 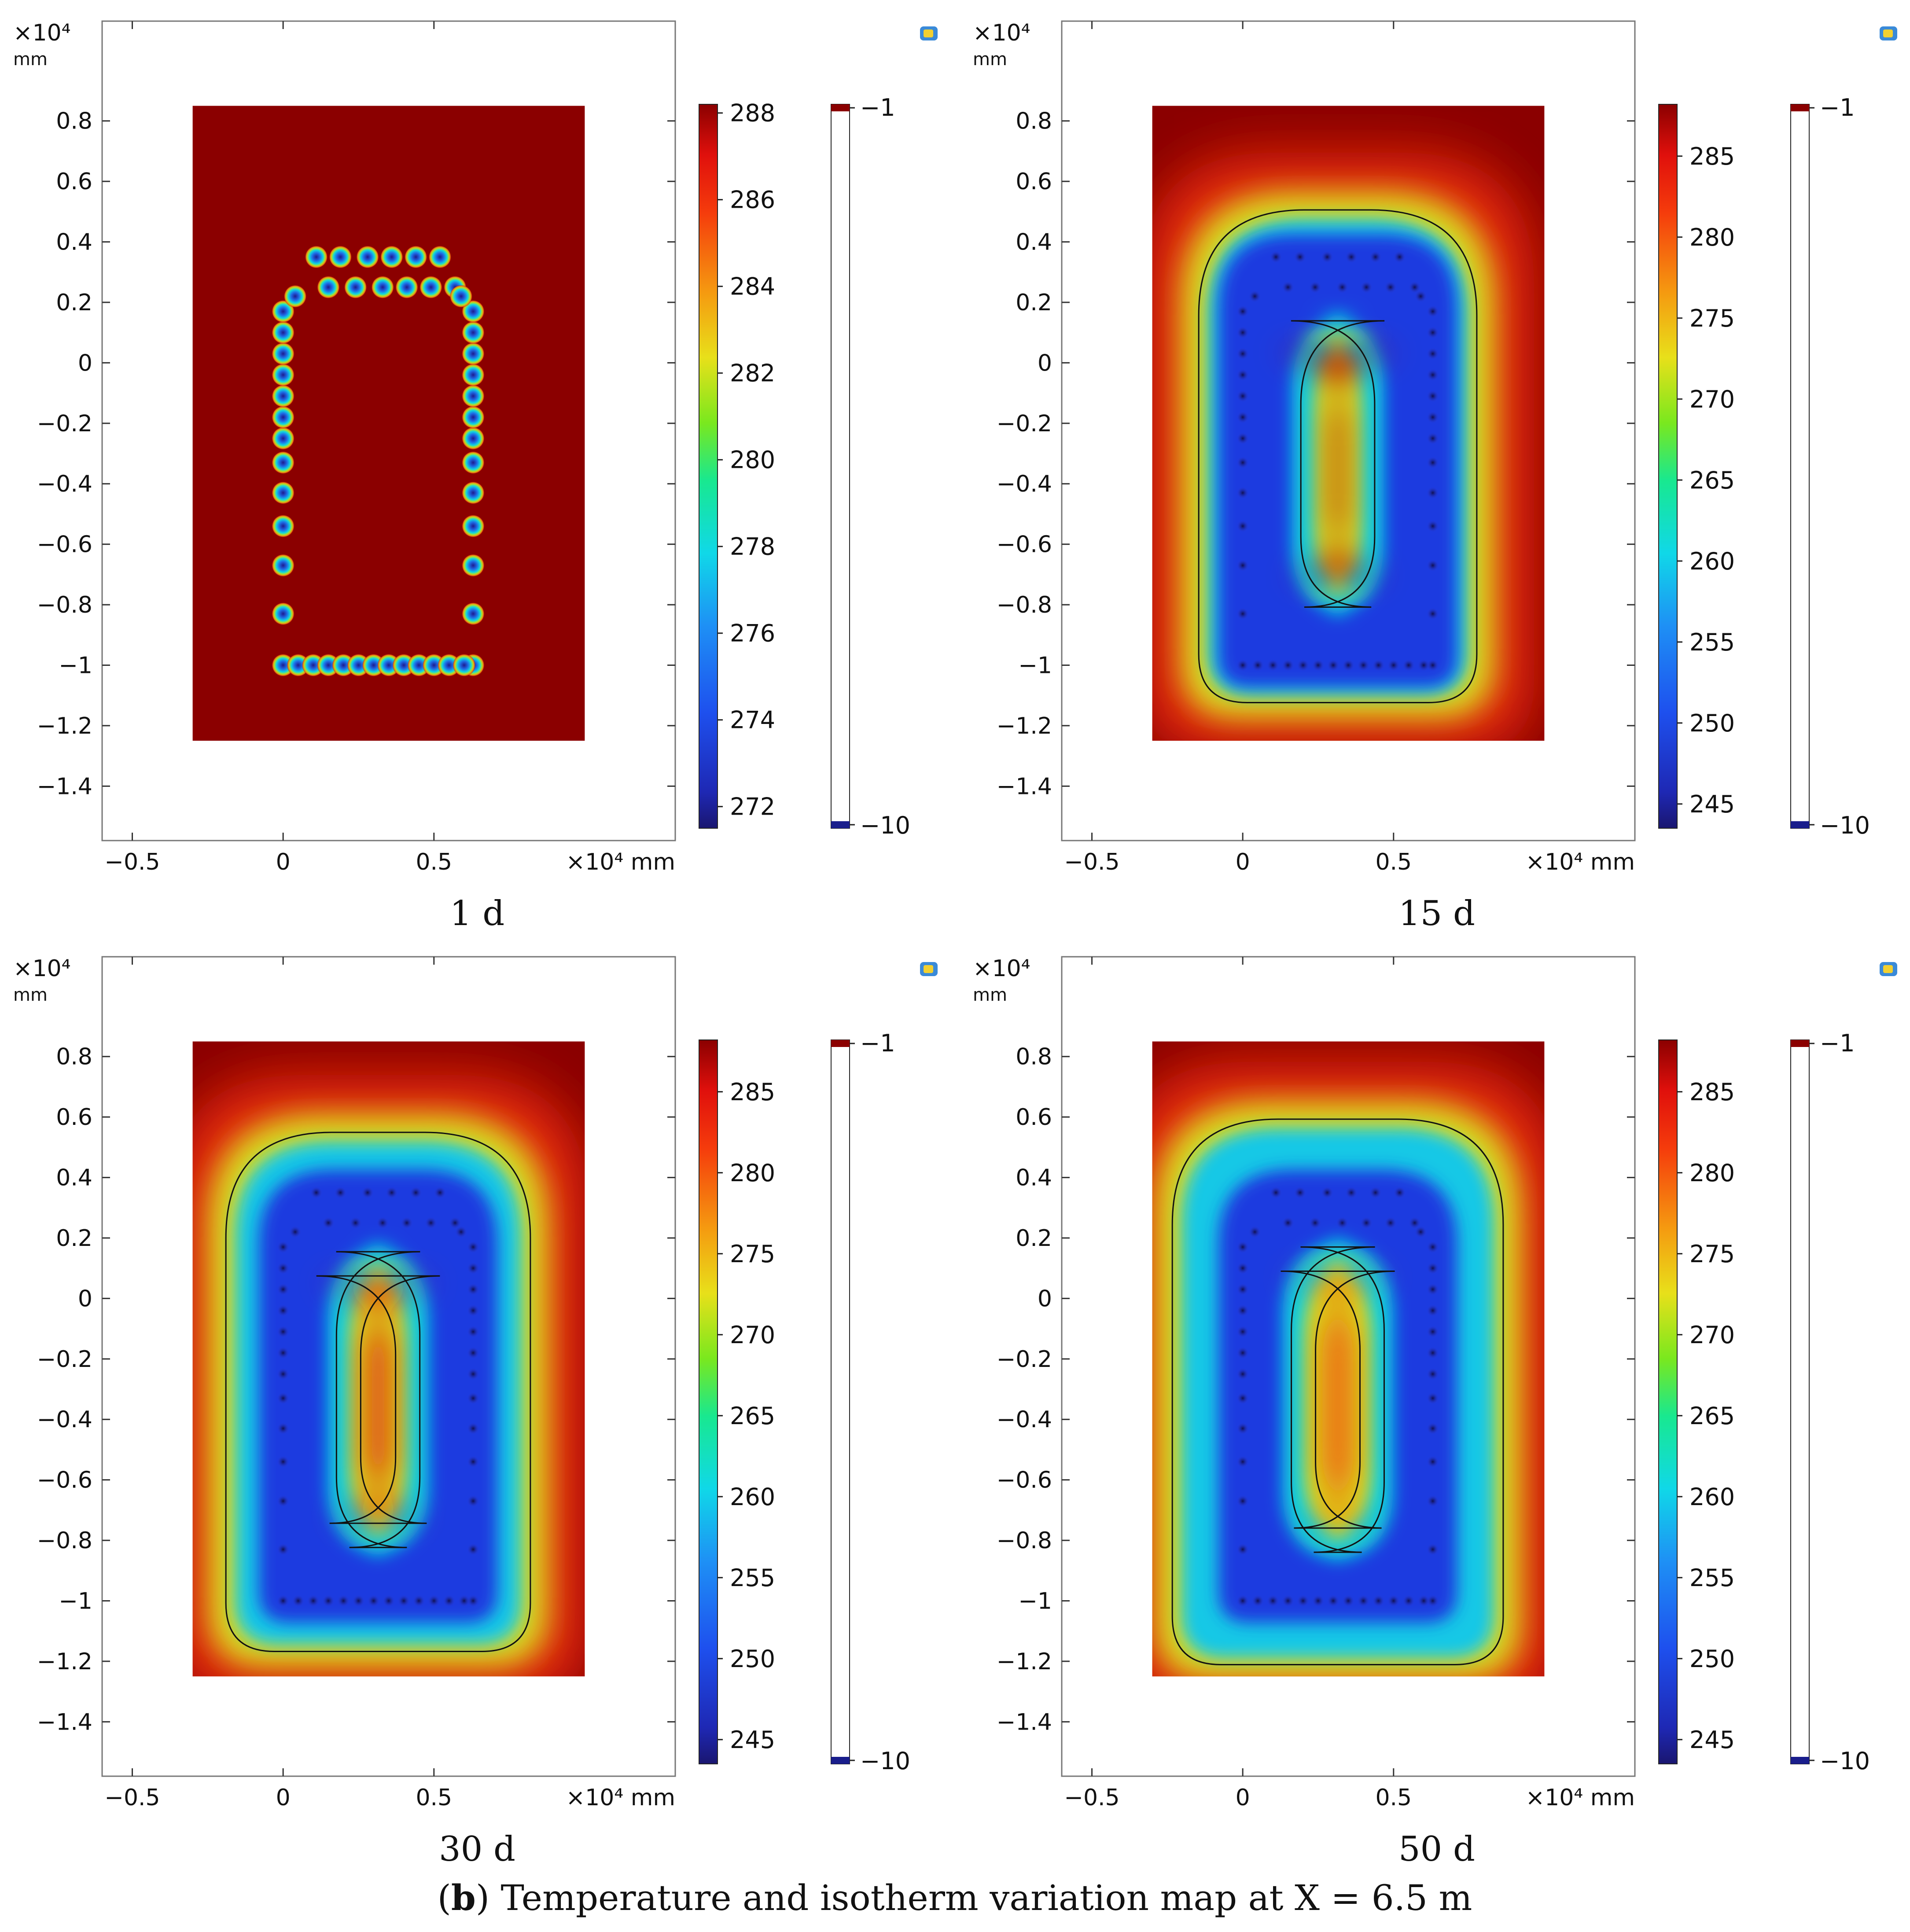 What do you see at coordinates (1712, 1092) in the screenshot?
I see `temperature-tick-label: 285` at bounding box center [1712, 1092].